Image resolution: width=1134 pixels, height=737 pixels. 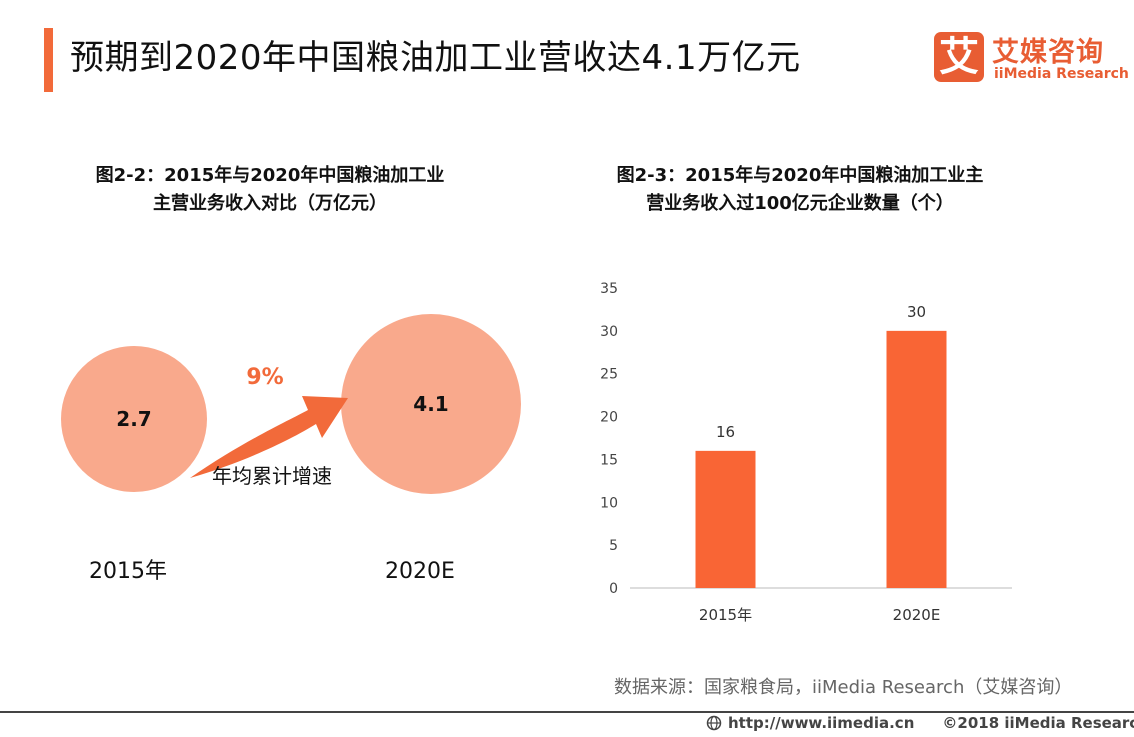 I want to click on bar-value-label-0: 16, so click(x=725, y=432).